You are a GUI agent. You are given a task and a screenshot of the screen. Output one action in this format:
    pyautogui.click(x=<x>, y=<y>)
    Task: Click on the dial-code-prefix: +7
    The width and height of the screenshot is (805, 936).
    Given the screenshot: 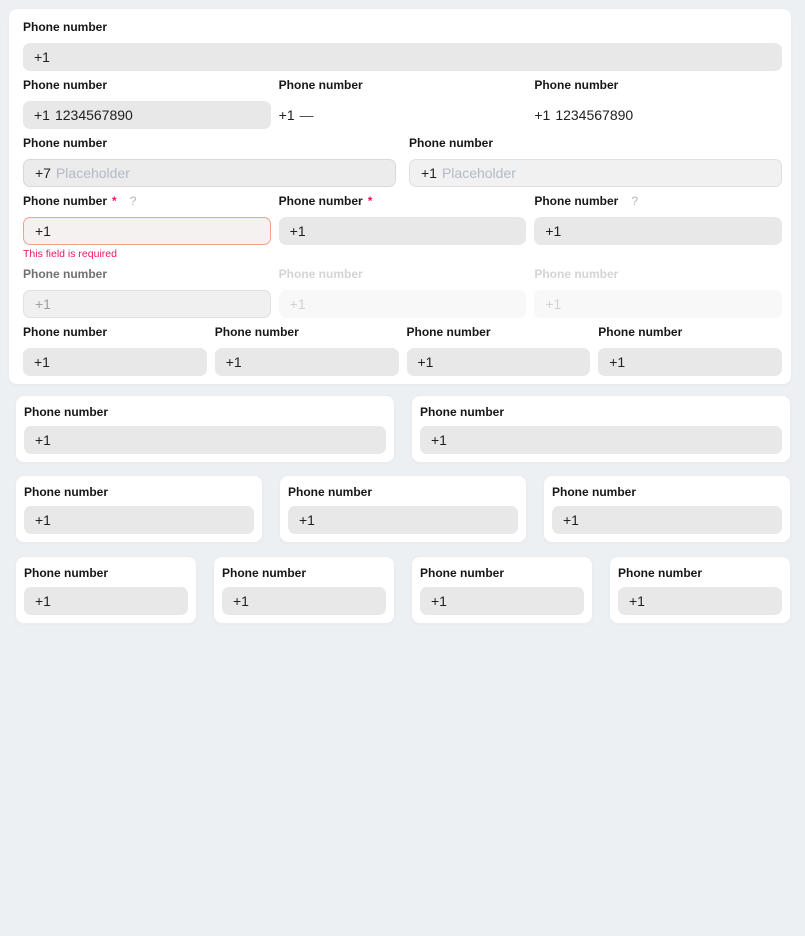 What is the action you would take?
    pyautogui.click(x=43, y=173)
    